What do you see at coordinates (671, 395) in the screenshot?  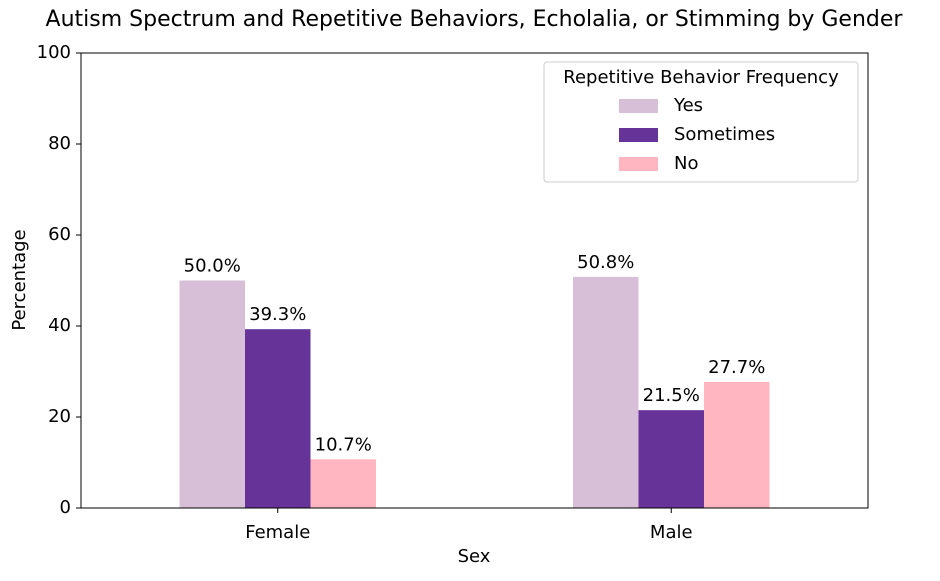 I see `value-label: 21.5%` at bounding box center [671, 395].